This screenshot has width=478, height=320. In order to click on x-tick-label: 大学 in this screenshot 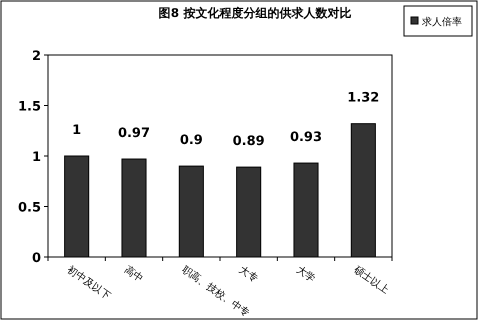, I will do `click(306, 274)`.